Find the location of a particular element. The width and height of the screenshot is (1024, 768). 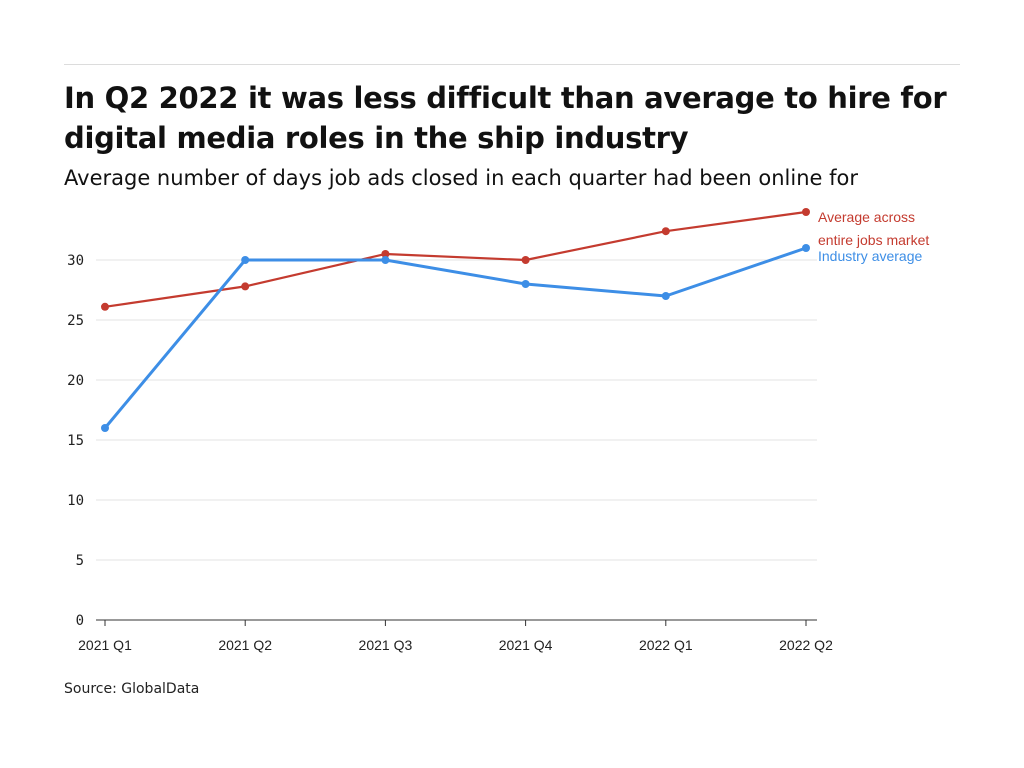

x-tick-label: 2021 Q3 is located at coordinates (386, 645).